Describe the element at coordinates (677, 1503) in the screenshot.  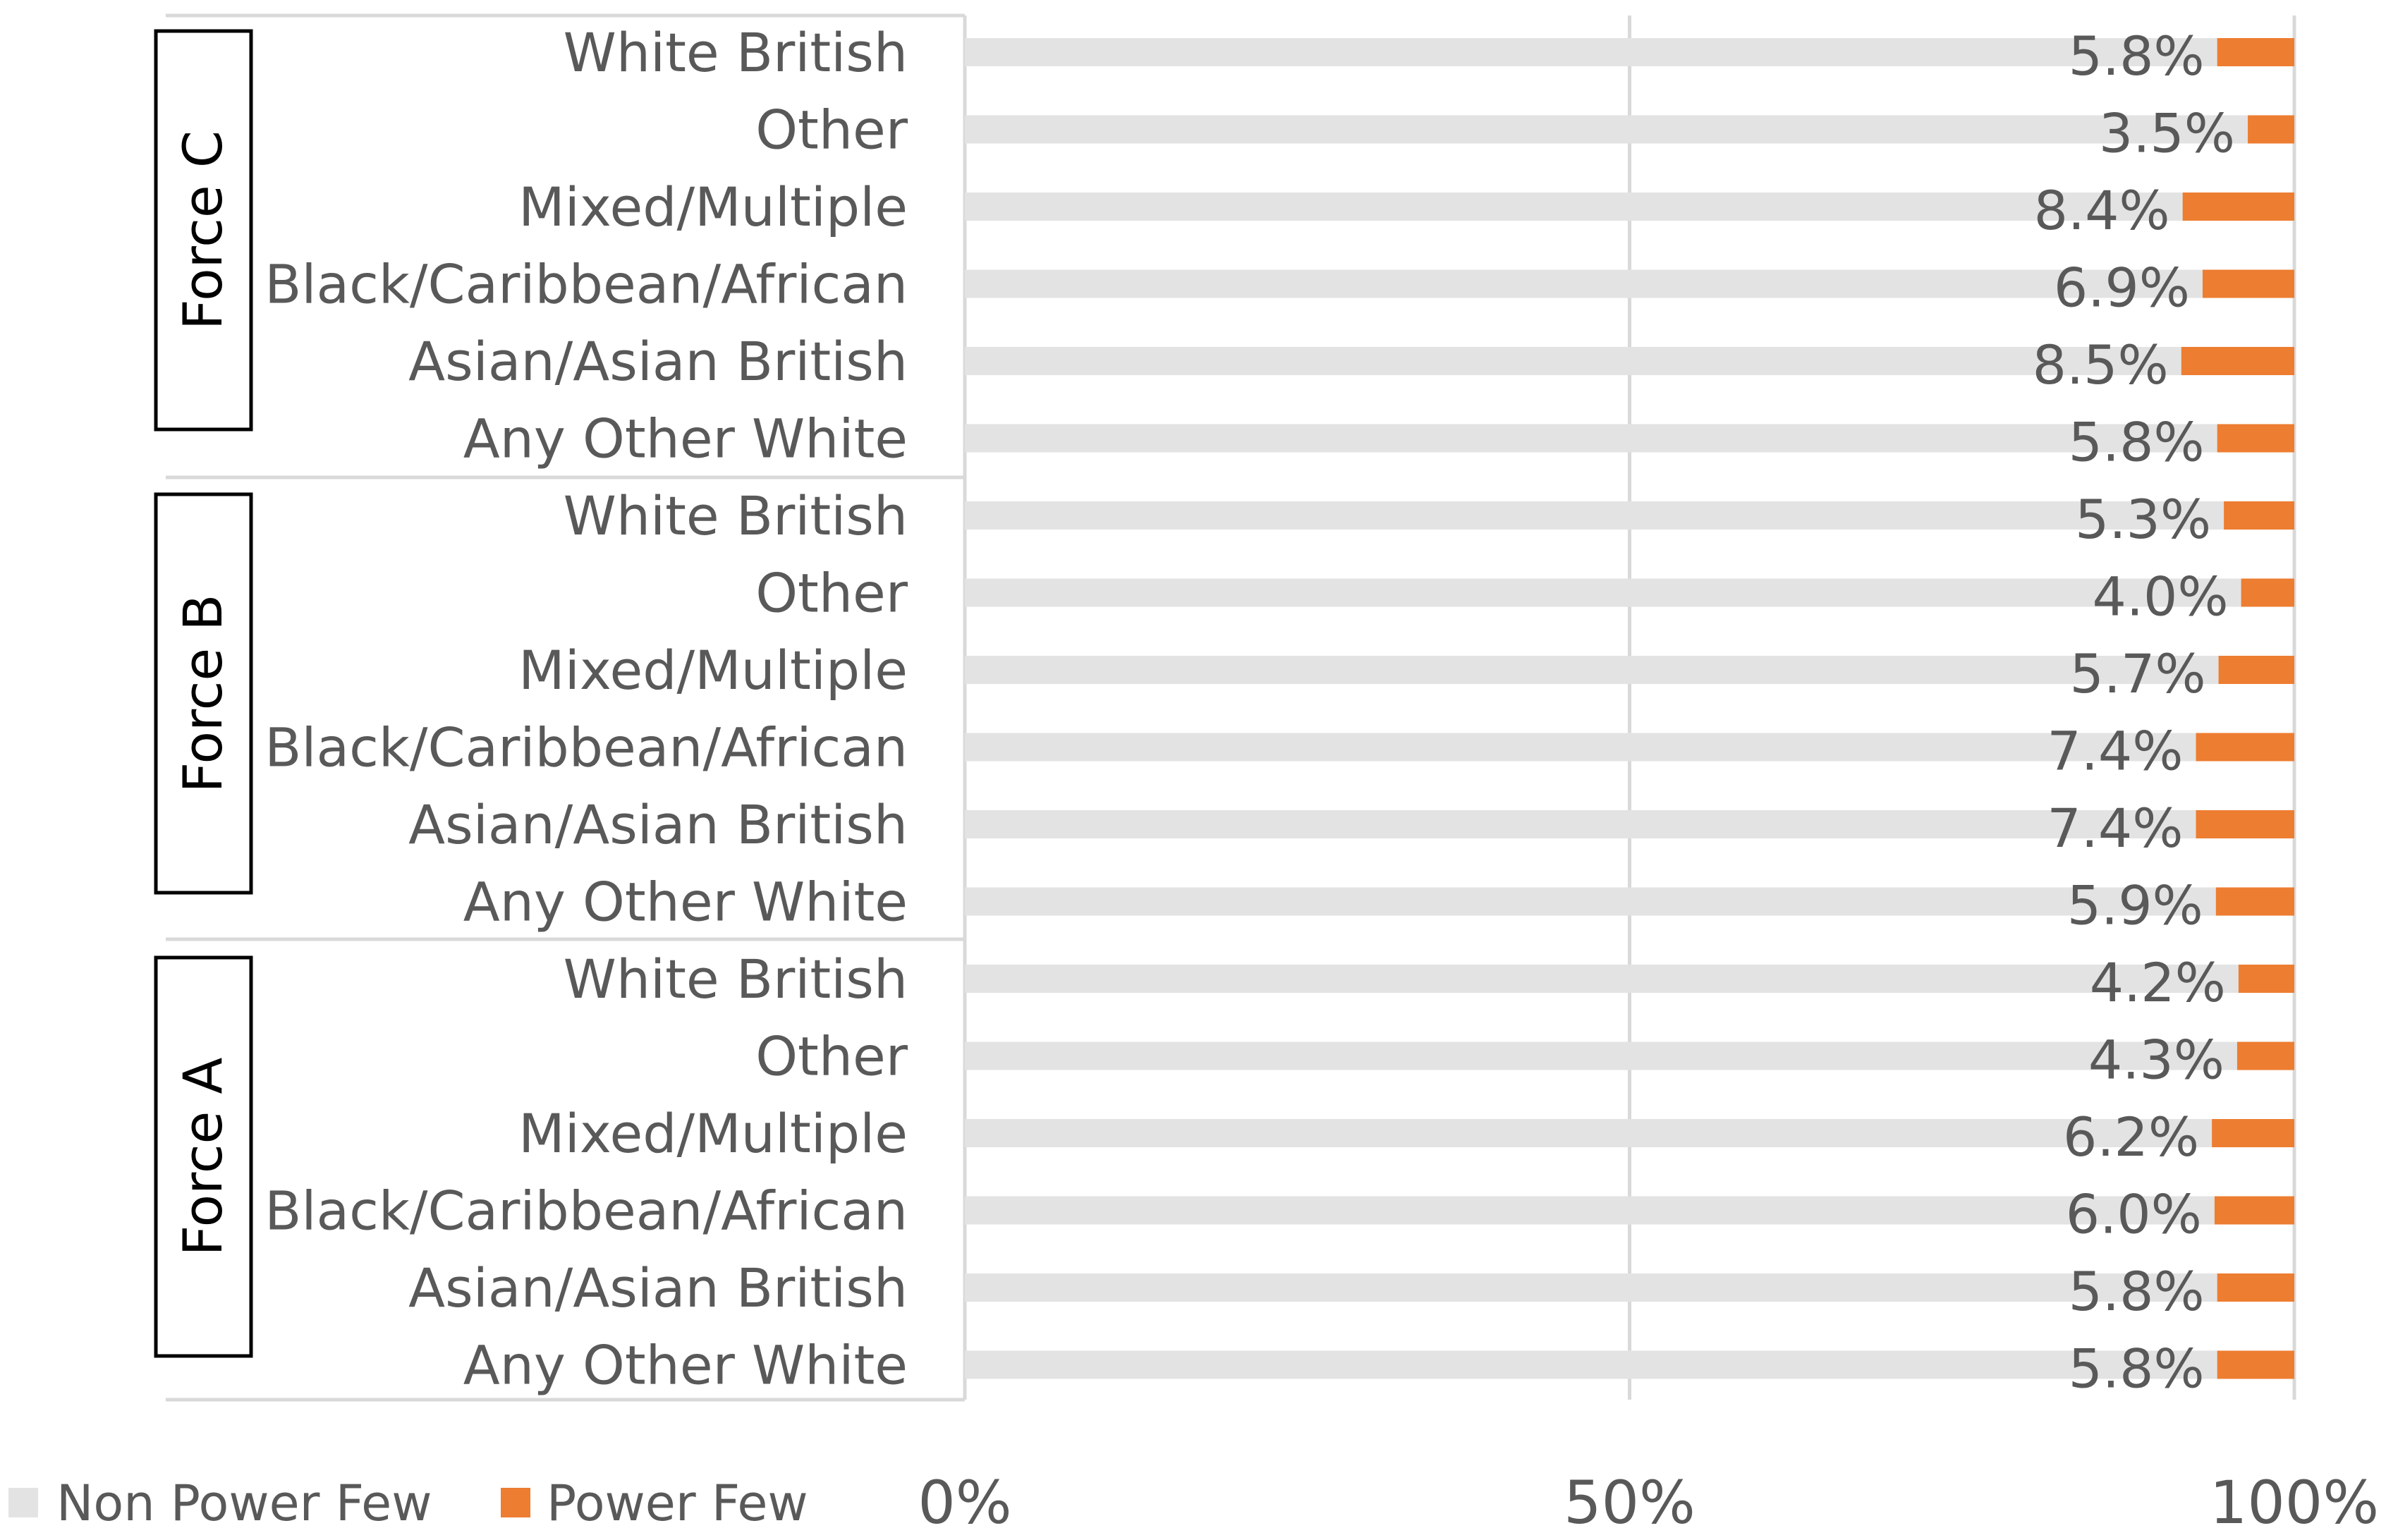
I see `legend-label-power-few: Power Few` at that location.